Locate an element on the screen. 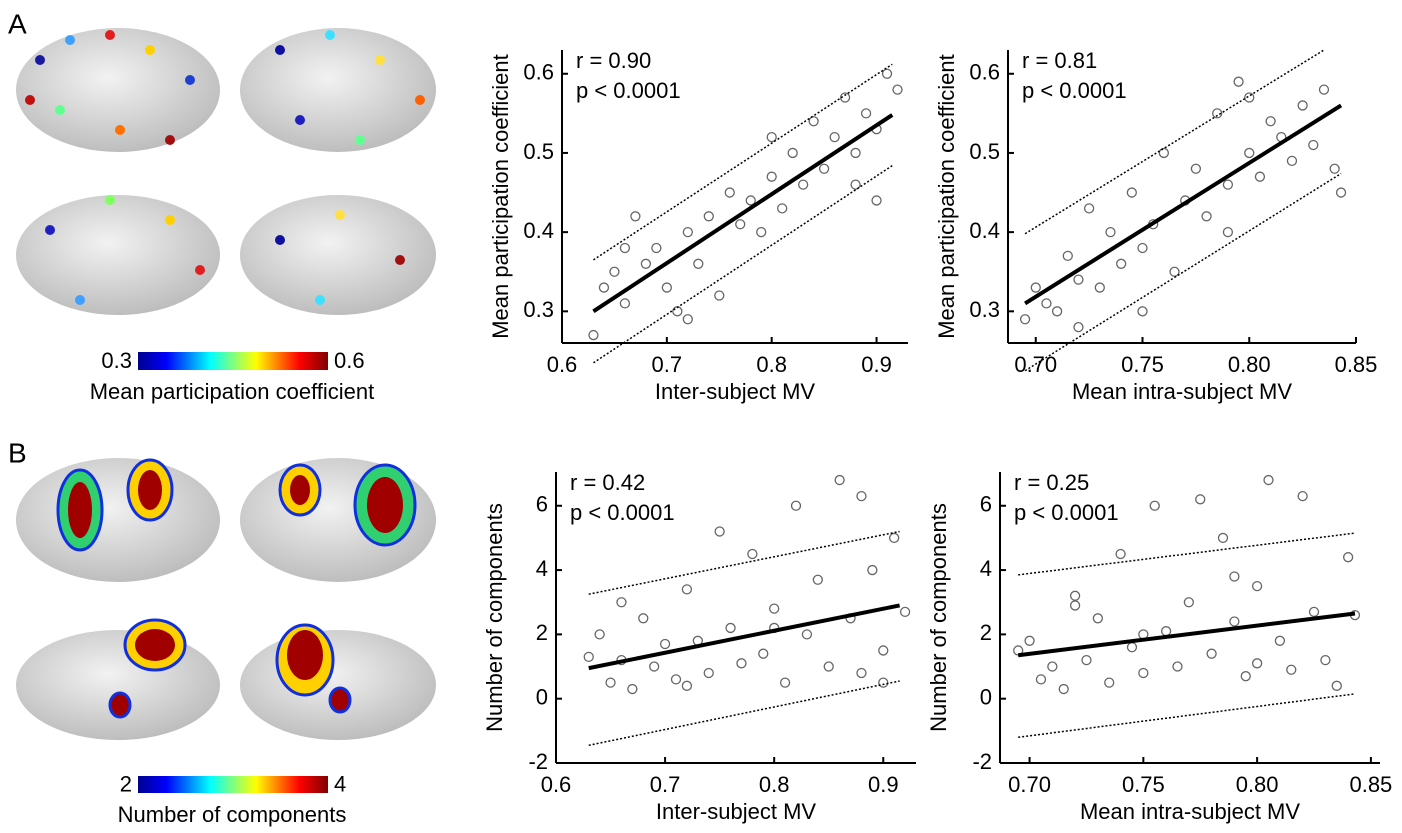 This screenshot has width=1402, height=833. colorbar-tick-label: 2 is located at coordinates (126, 783).